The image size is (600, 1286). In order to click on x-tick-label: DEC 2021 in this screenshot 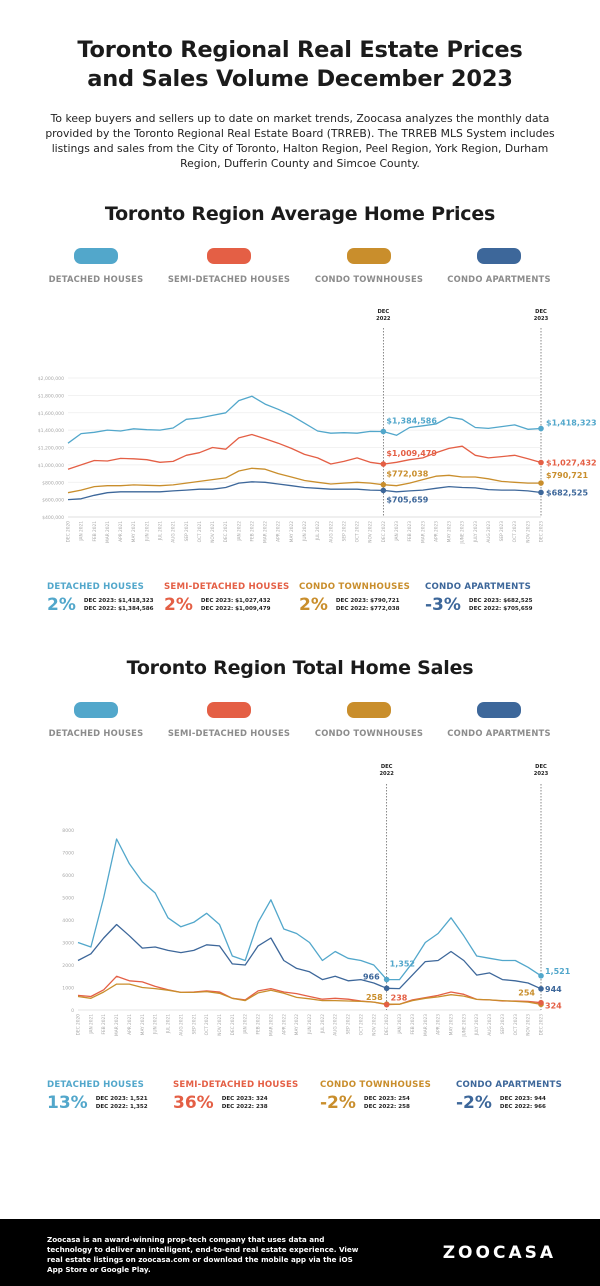, I will do `click(226, 532)`.